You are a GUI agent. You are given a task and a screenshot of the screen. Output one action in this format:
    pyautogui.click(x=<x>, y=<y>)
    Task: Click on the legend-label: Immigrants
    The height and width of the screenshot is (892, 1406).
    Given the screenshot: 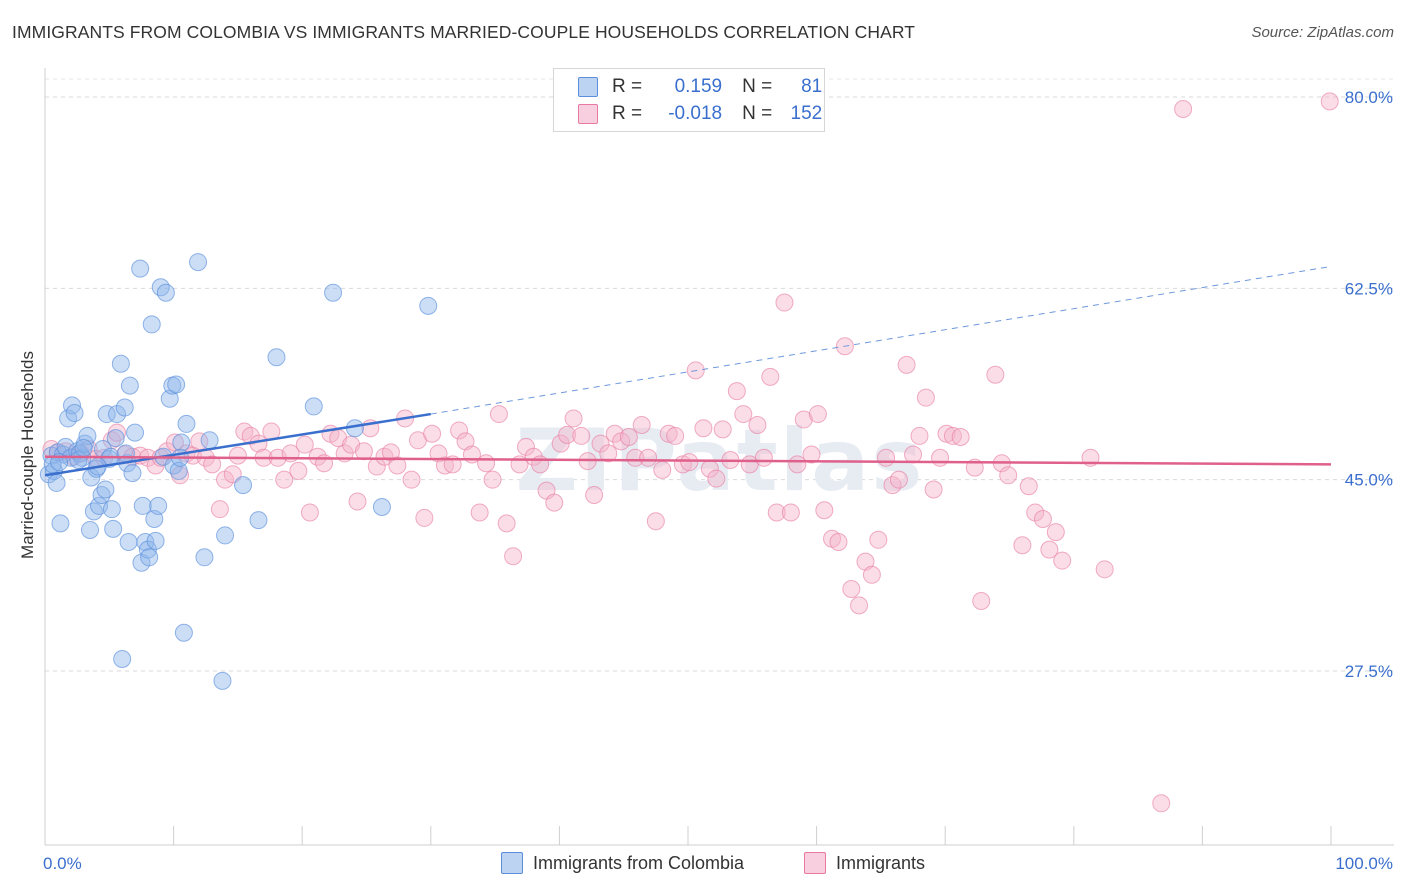 What is the action you would take?
    pyautogui.click(x=881, y=862)
    